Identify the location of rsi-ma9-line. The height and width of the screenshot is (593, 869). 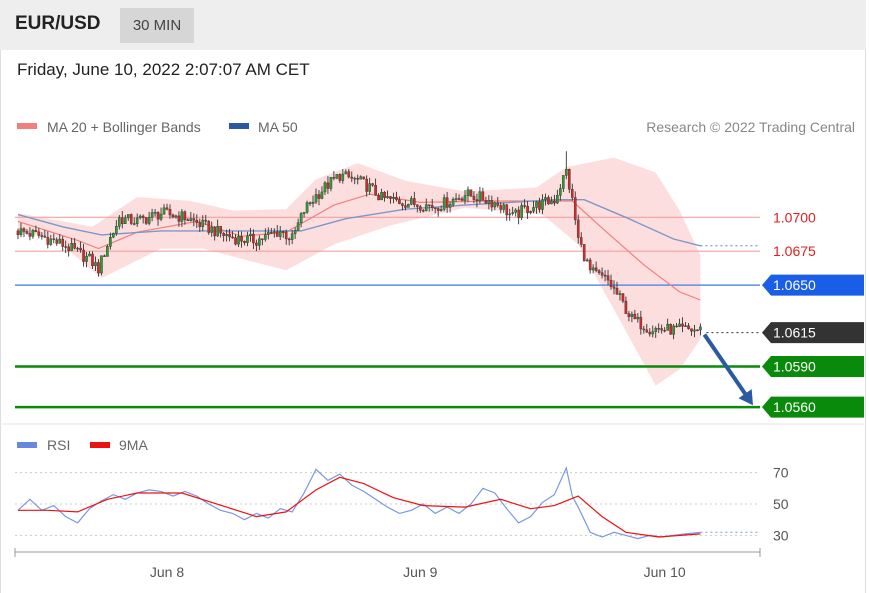
(359, 507).